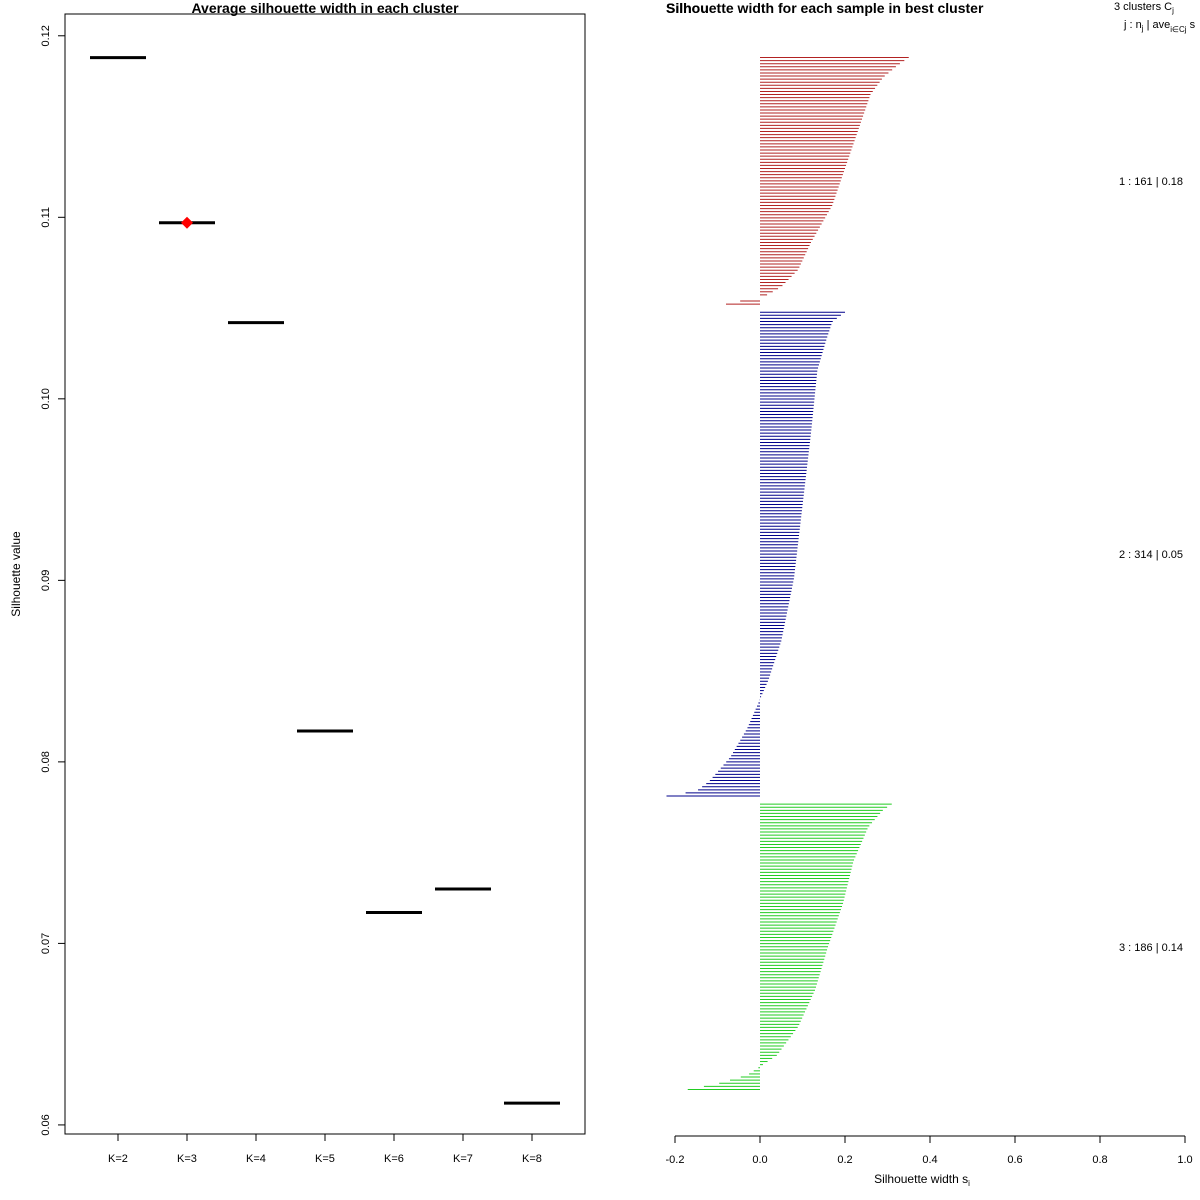 This screenshot has height=1200, width=1200. I want to click on left-y-tick-label: 0.10, so click(46, 398).